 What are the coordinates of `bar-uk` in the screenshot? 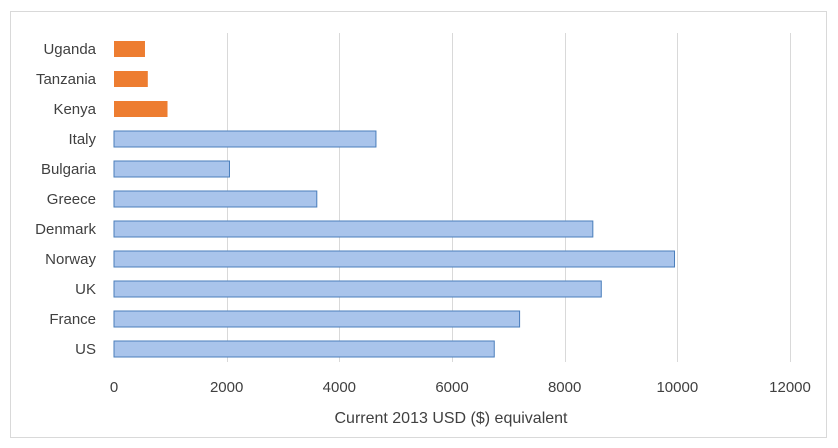 It's located at (357, 289).